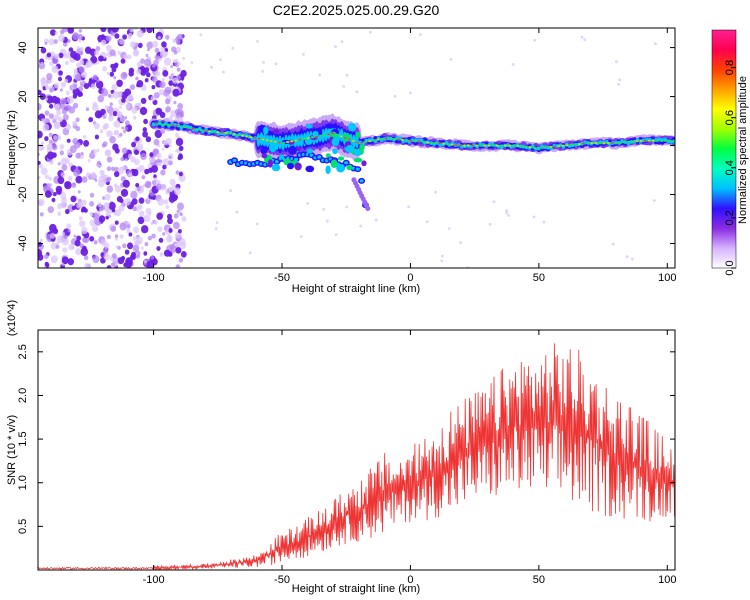 The width and height of the screenshot is (750, 600). I want to click on x-tick-label: 100, so click(667, 580).